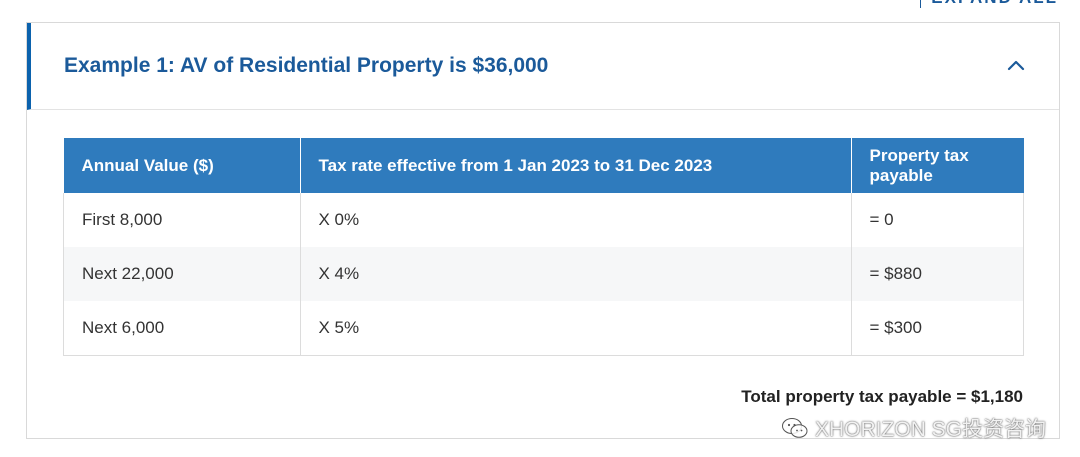 This screenshot has height=457, width=1080. I want to click on expand-all-label: EXPAND ALL, so click(994, 4).